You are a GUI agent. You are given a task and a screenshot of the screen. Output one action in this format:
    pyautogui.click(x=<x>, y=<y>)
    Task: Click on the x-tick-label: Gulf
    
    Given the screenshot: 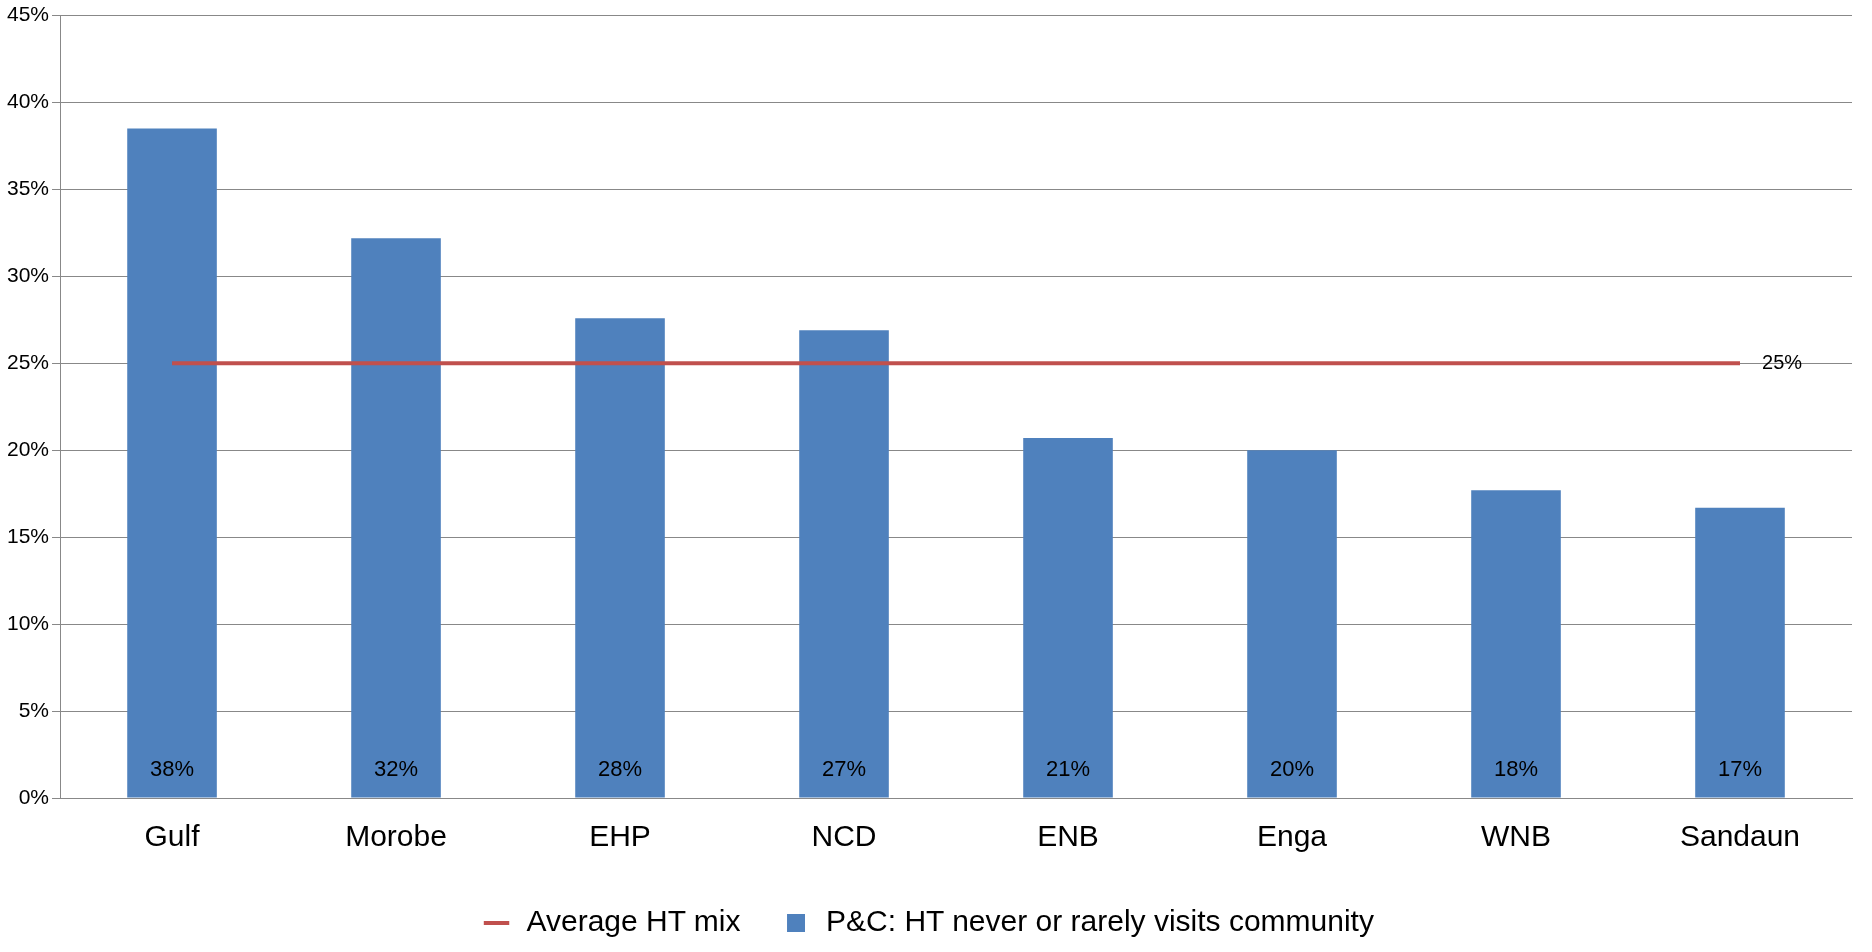 What is the action you would take?
    pyautogui.click(x=172, y=836)
    